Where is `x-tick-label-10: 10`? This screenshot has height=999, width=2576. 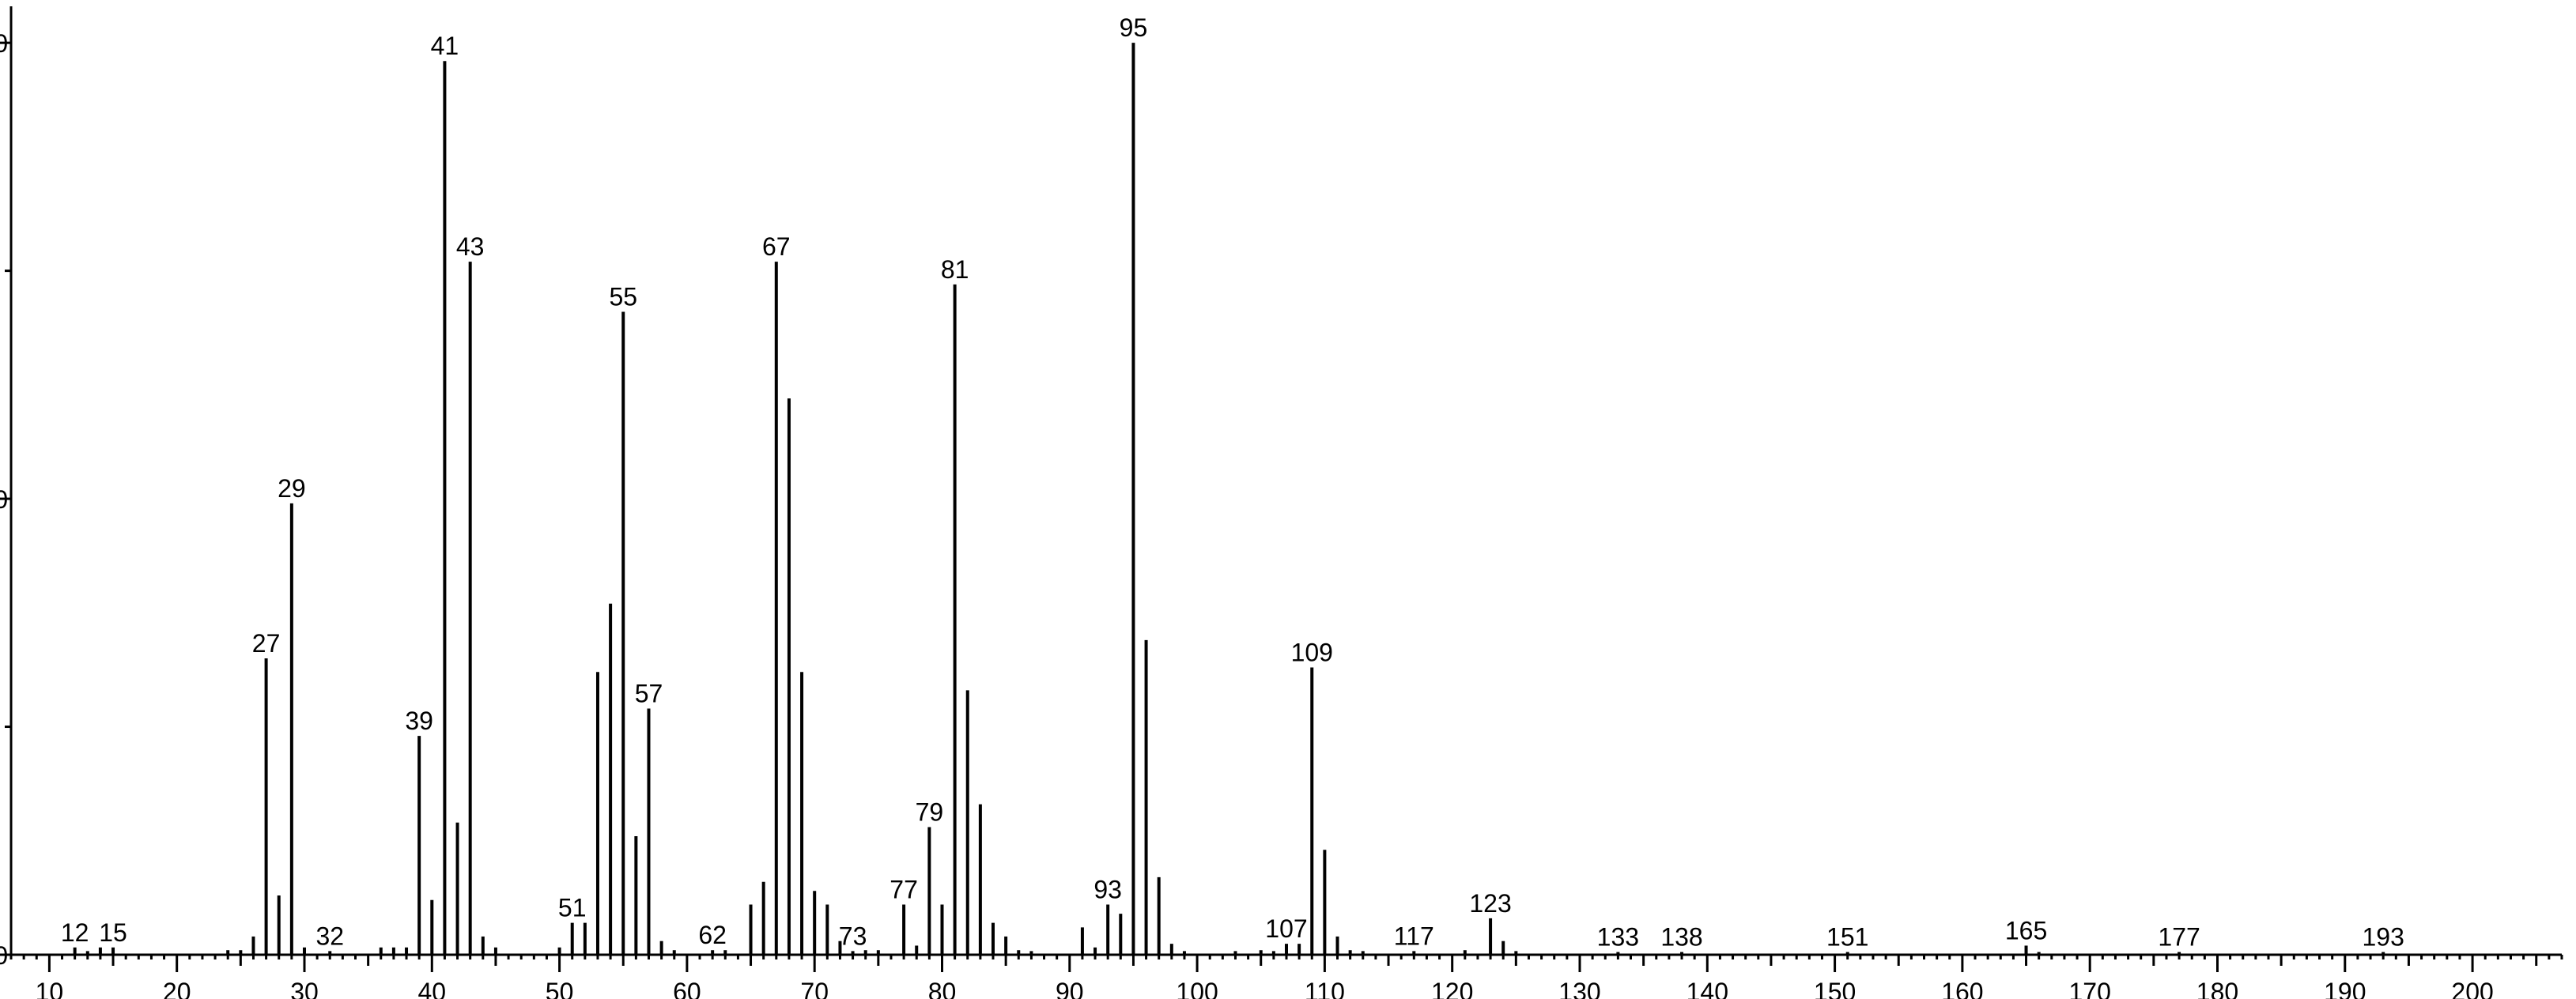
x-tick-label-10: 10 is located at coordinates (50, 988).